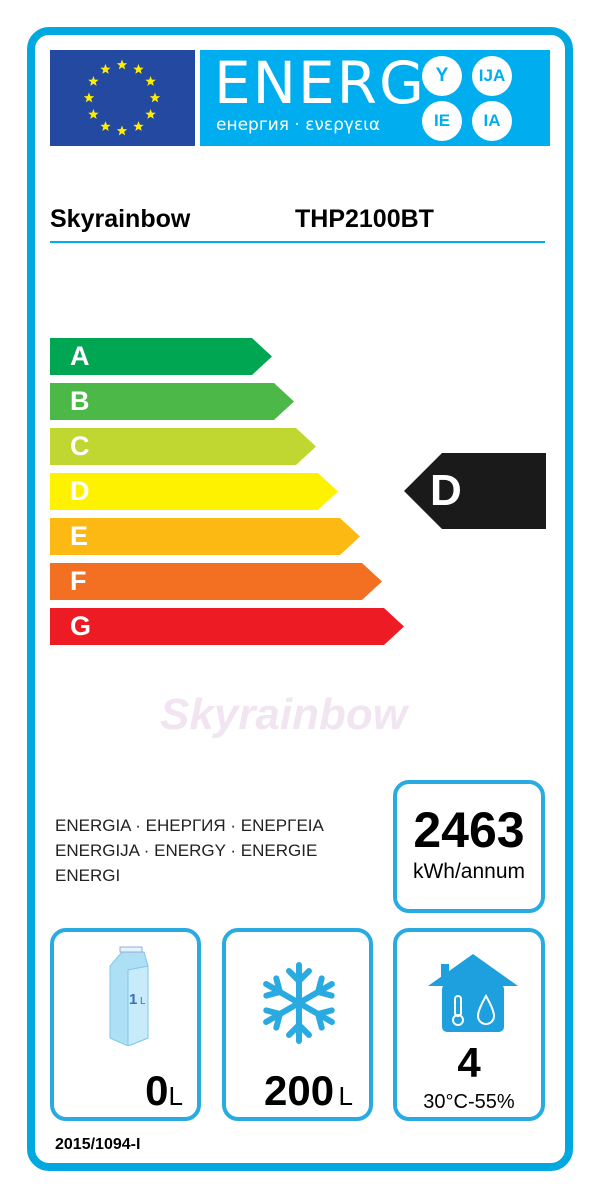  What do you see at coordinates (469, 830) in the screenshot?
I see `consumption-value: 2463` at bounding box center [469, 830].